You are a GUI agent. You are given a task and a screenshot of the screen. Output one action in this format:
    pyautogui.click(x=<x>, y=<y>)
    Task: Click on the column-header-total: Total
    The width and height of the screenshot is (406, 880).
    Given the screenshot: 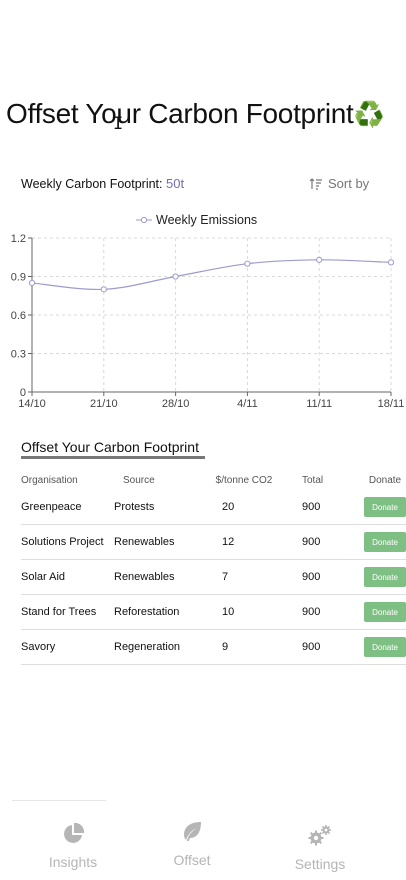 What is the action you would take?
    pyautogui.click(x=313, y=480)
    